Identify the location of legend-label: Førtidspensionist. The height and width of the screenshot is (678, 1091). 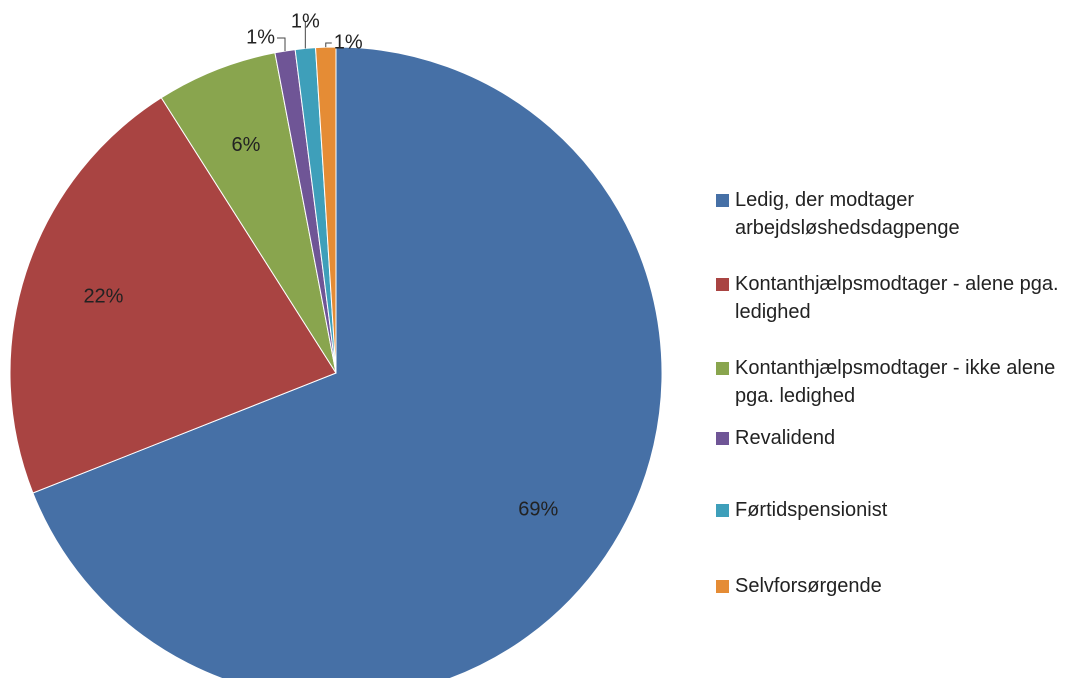
(811, 510).